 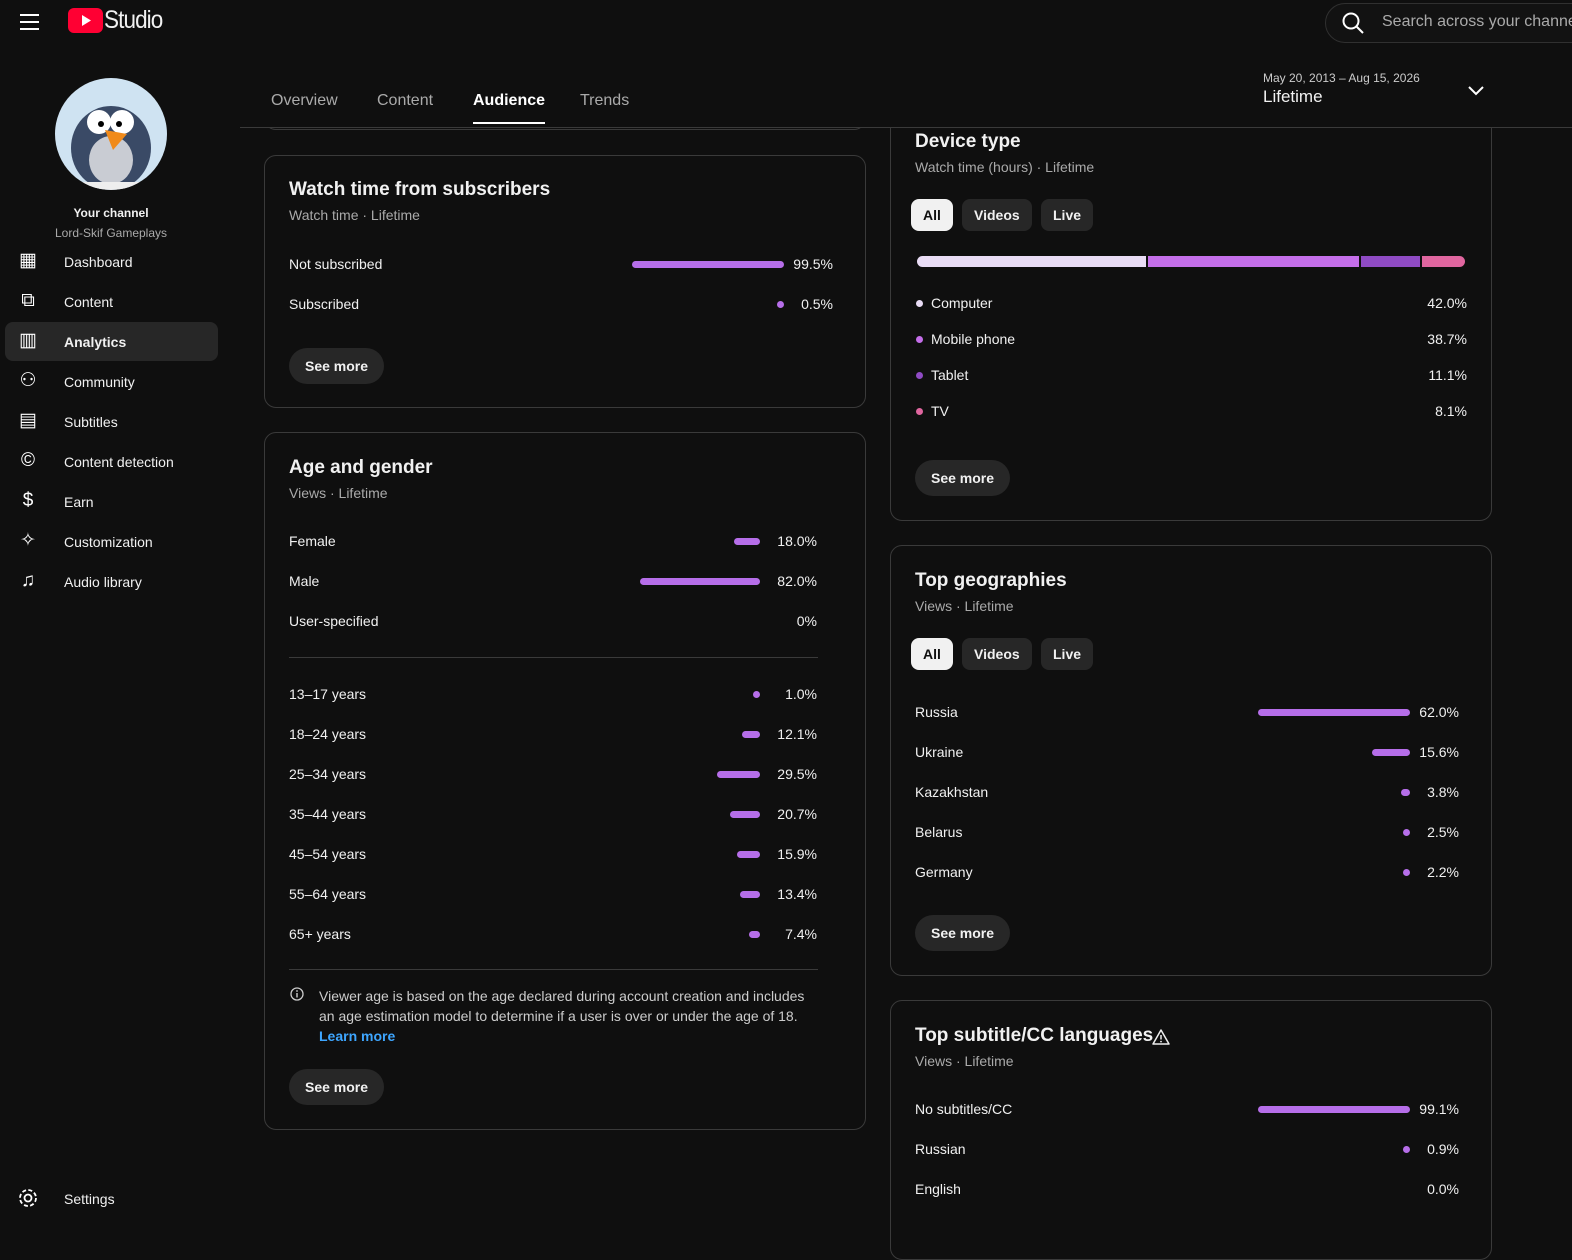 What do you see at coordinates (1447, 339) in the screenshot?
I see `row-value: 38.7%` at bounding box center [1447, 339].